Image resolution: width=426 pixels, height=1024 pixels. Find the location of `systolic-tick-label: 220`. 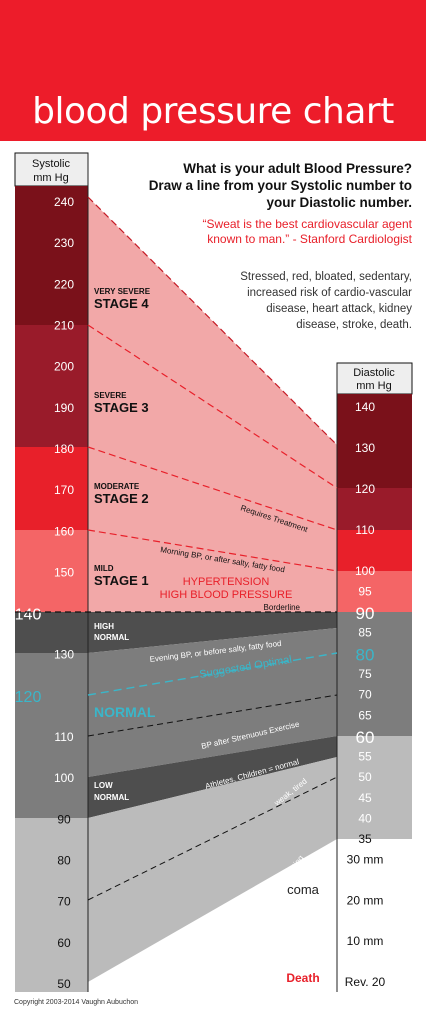

systolic-tick-label: 220 is located at coordinates (64, 284).